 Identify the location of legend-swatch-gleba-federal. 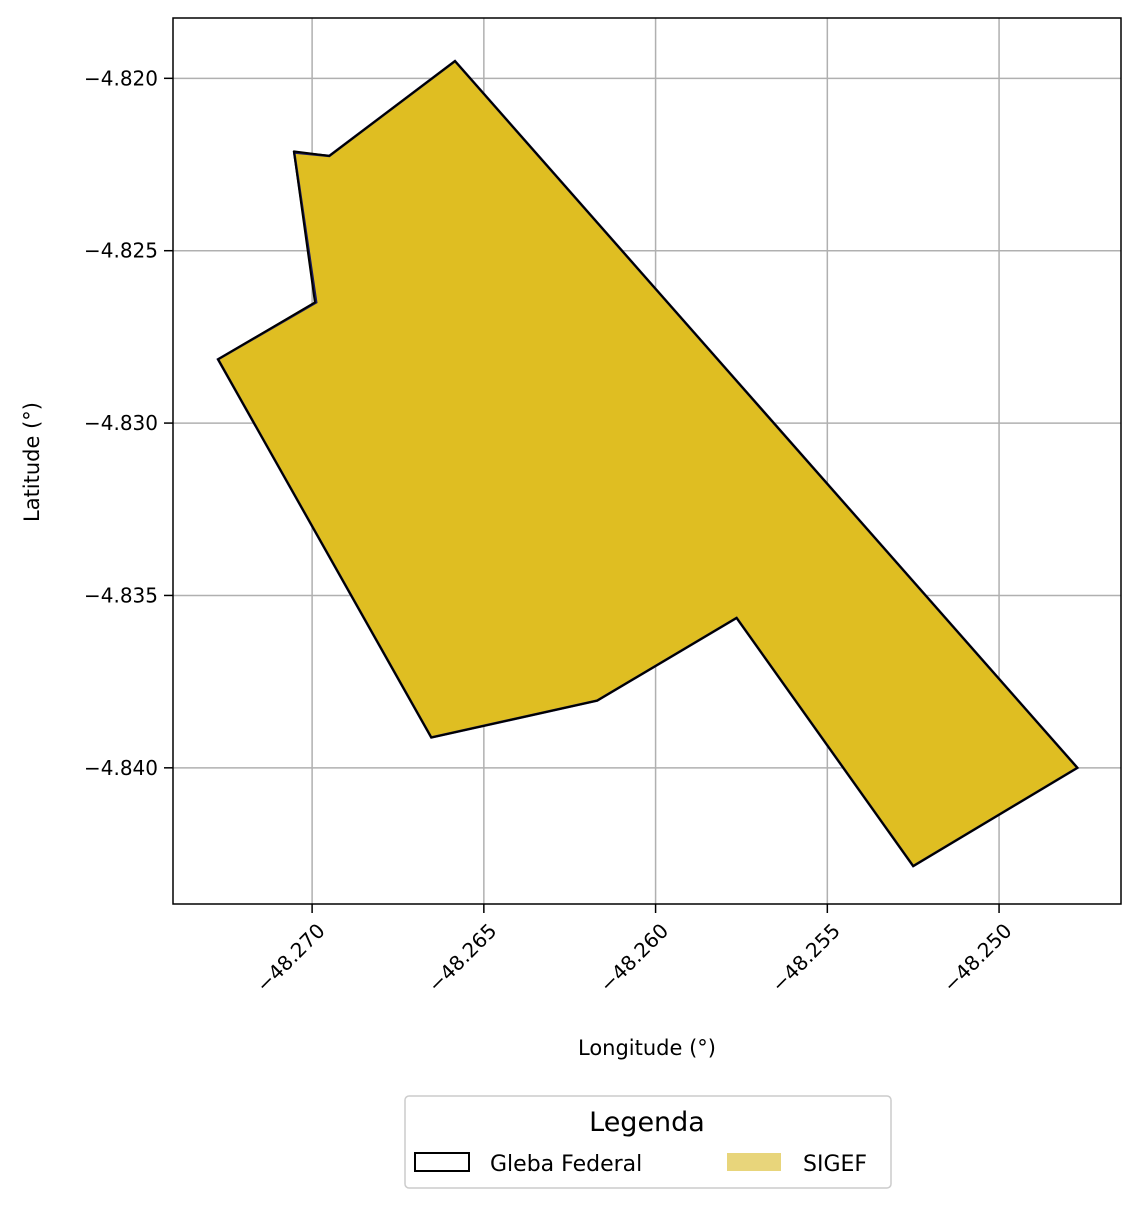
(442, 1162).